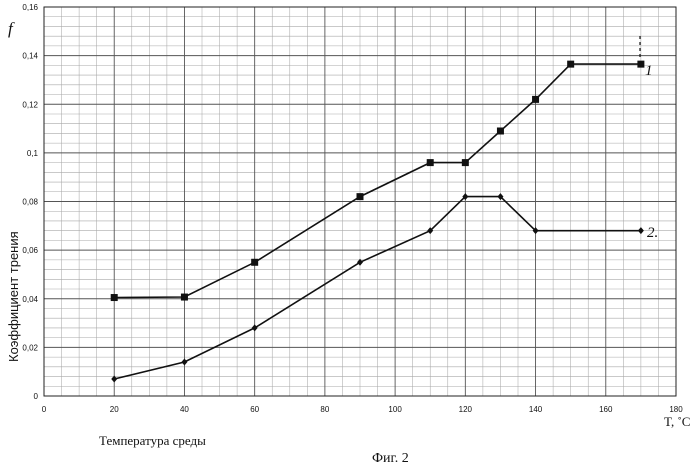 This screenshot has height=465, width=699. I want to click on series-1-label: 1, so click(649, 71).